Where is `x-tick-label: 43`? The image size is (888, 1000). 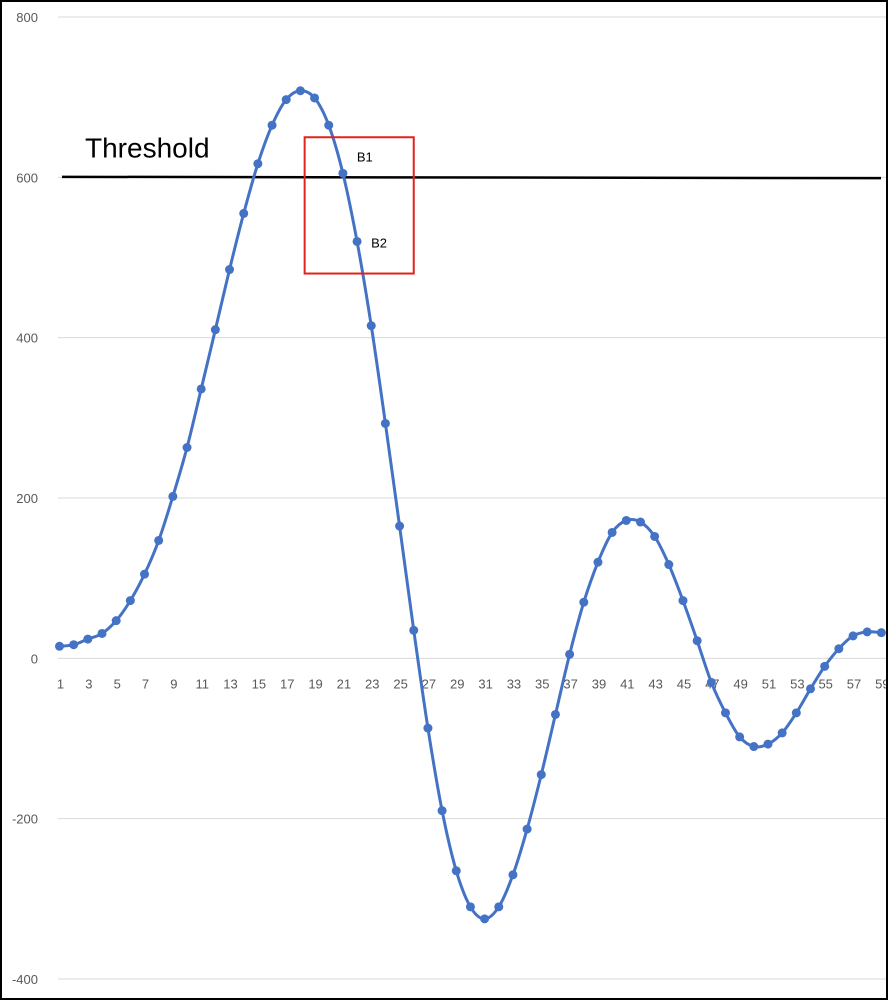 x-tick-label: 43 is located at coordinates (655, 683).